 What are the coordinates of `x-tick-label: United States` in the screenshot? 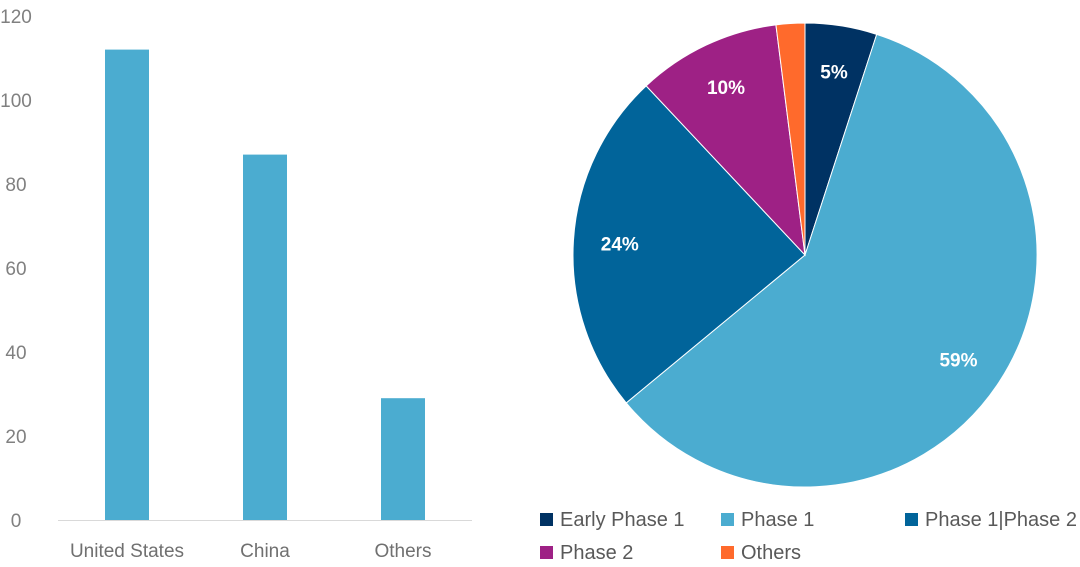 It's located at (127, 551).